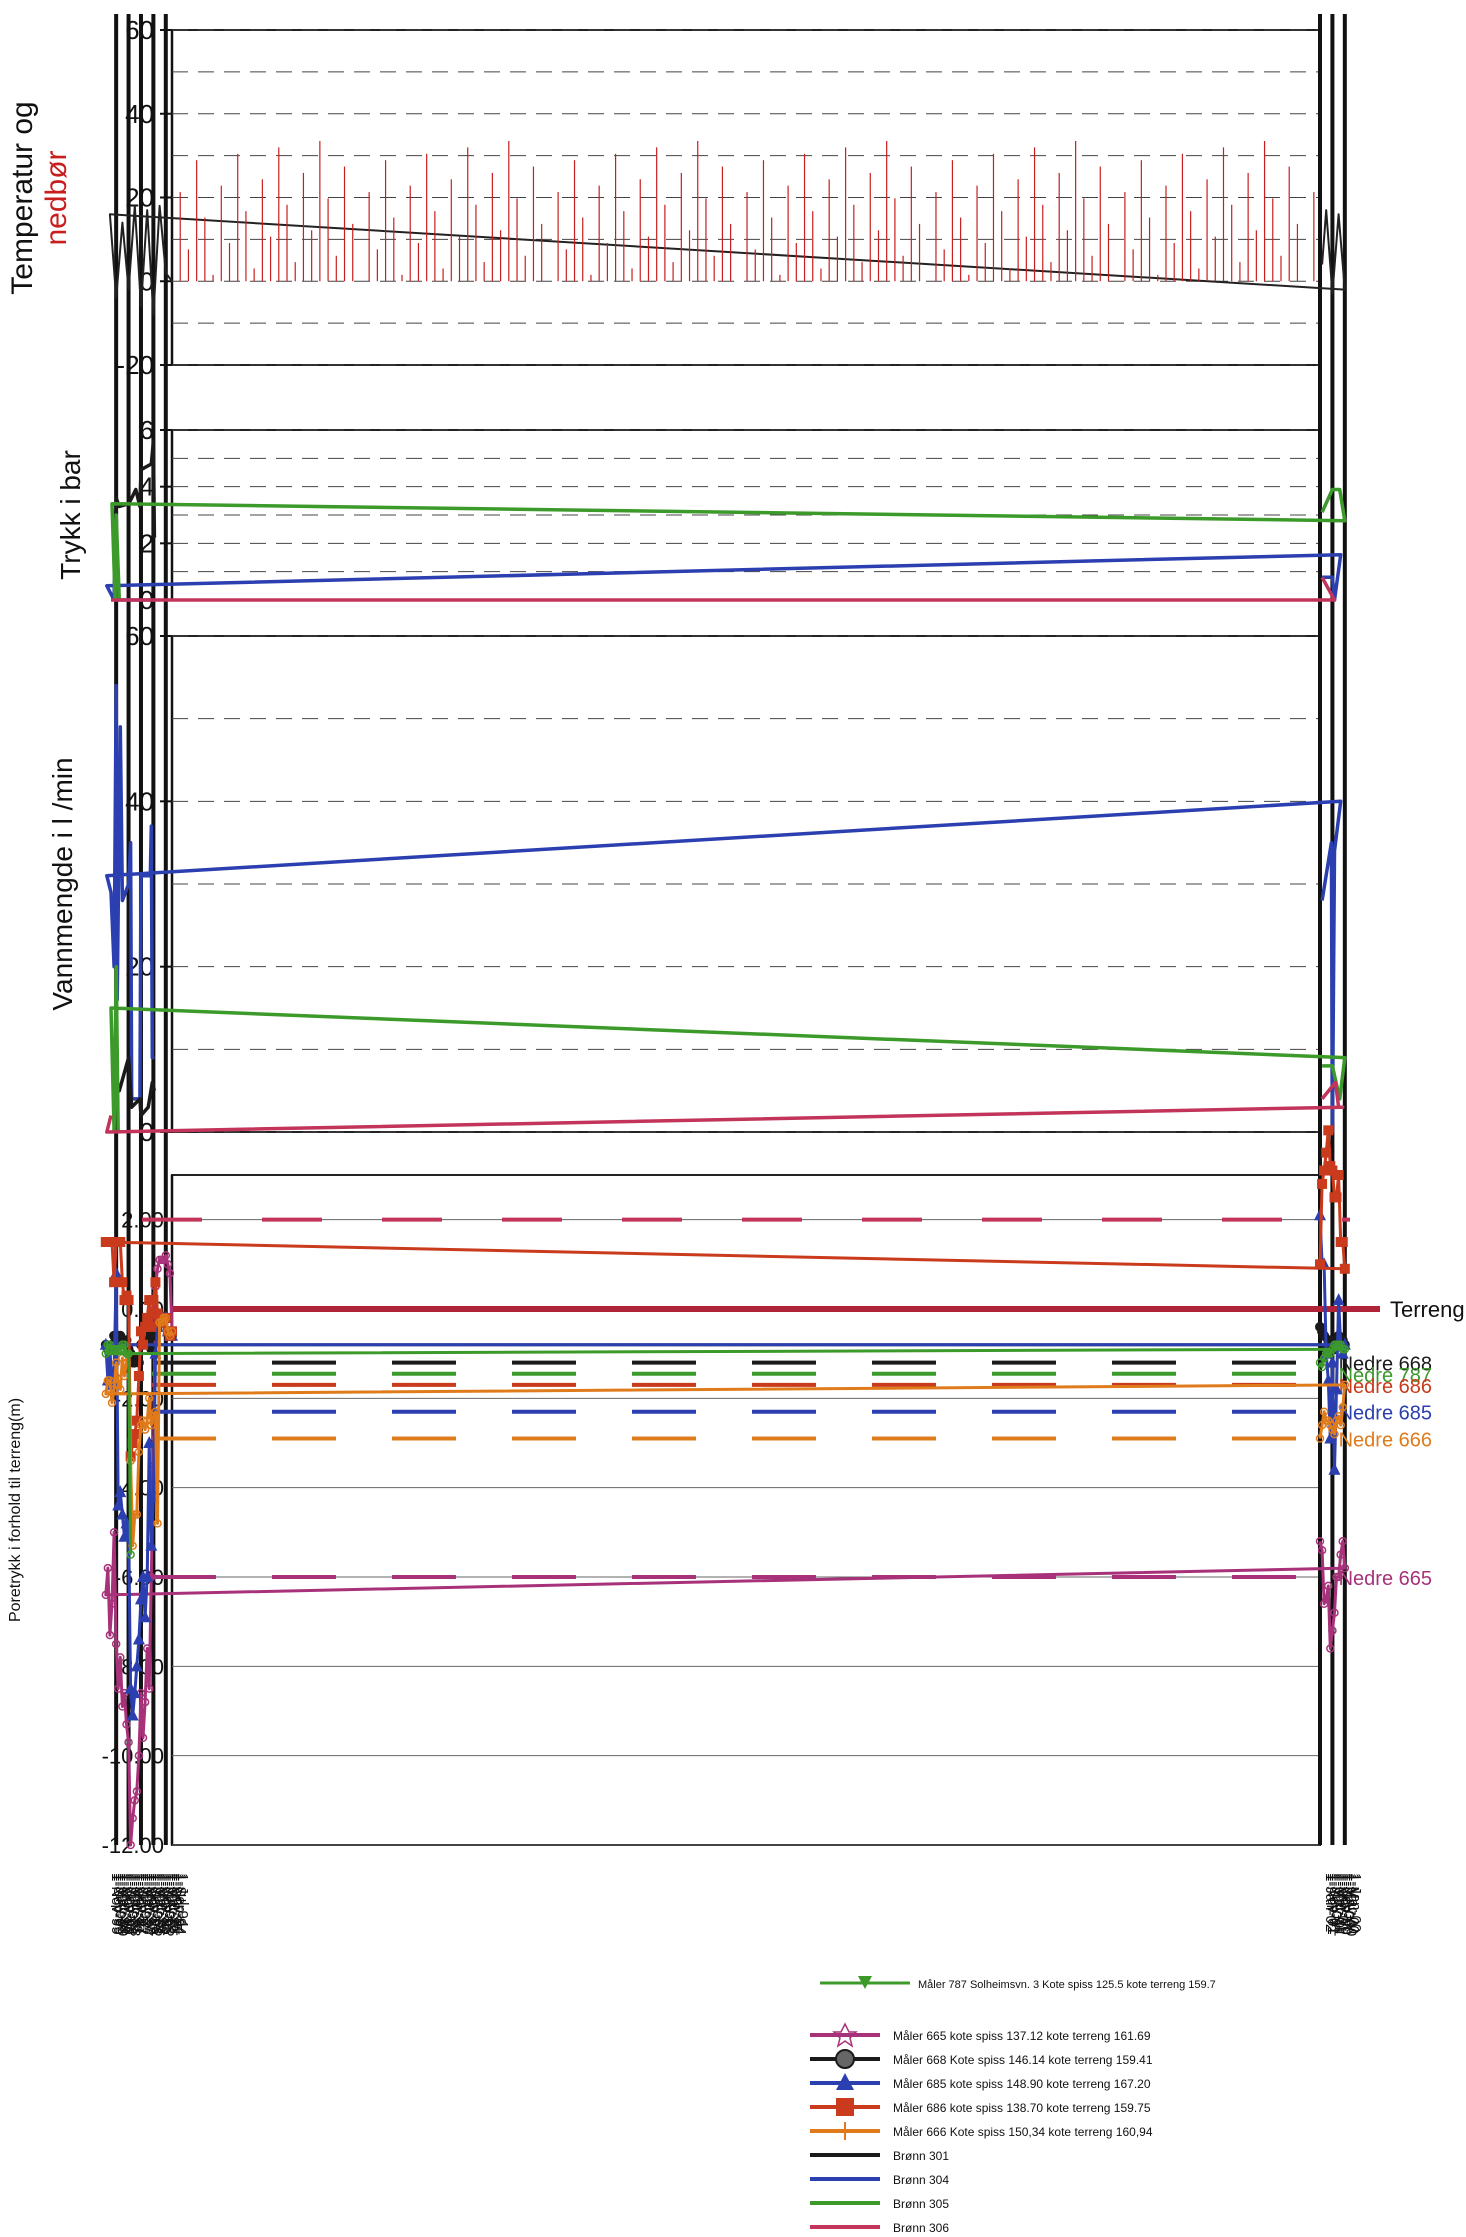 Image resolution: width=1466 pixels, height=2237 pixels. What do you see at coordinates (147, 543) in the screenshot?
I see `y-tick-label: 2` at bounding box center [147, 543].